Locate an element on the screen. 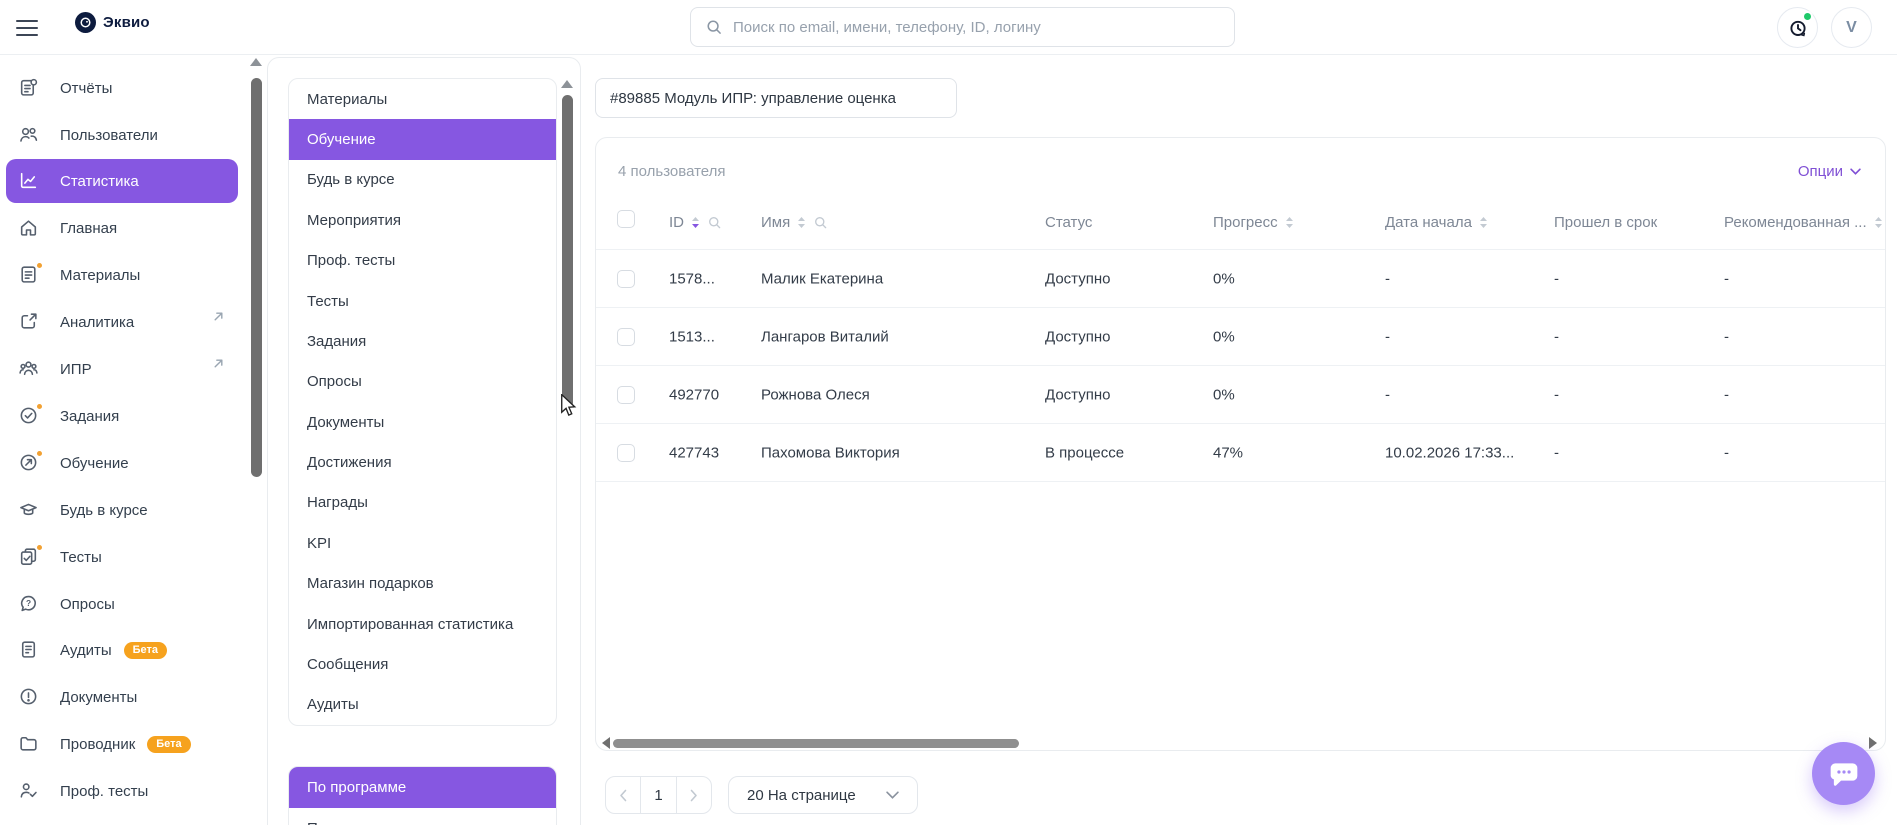  sidebar-item-statistics: Статистика is located at coordinates (122, 181).